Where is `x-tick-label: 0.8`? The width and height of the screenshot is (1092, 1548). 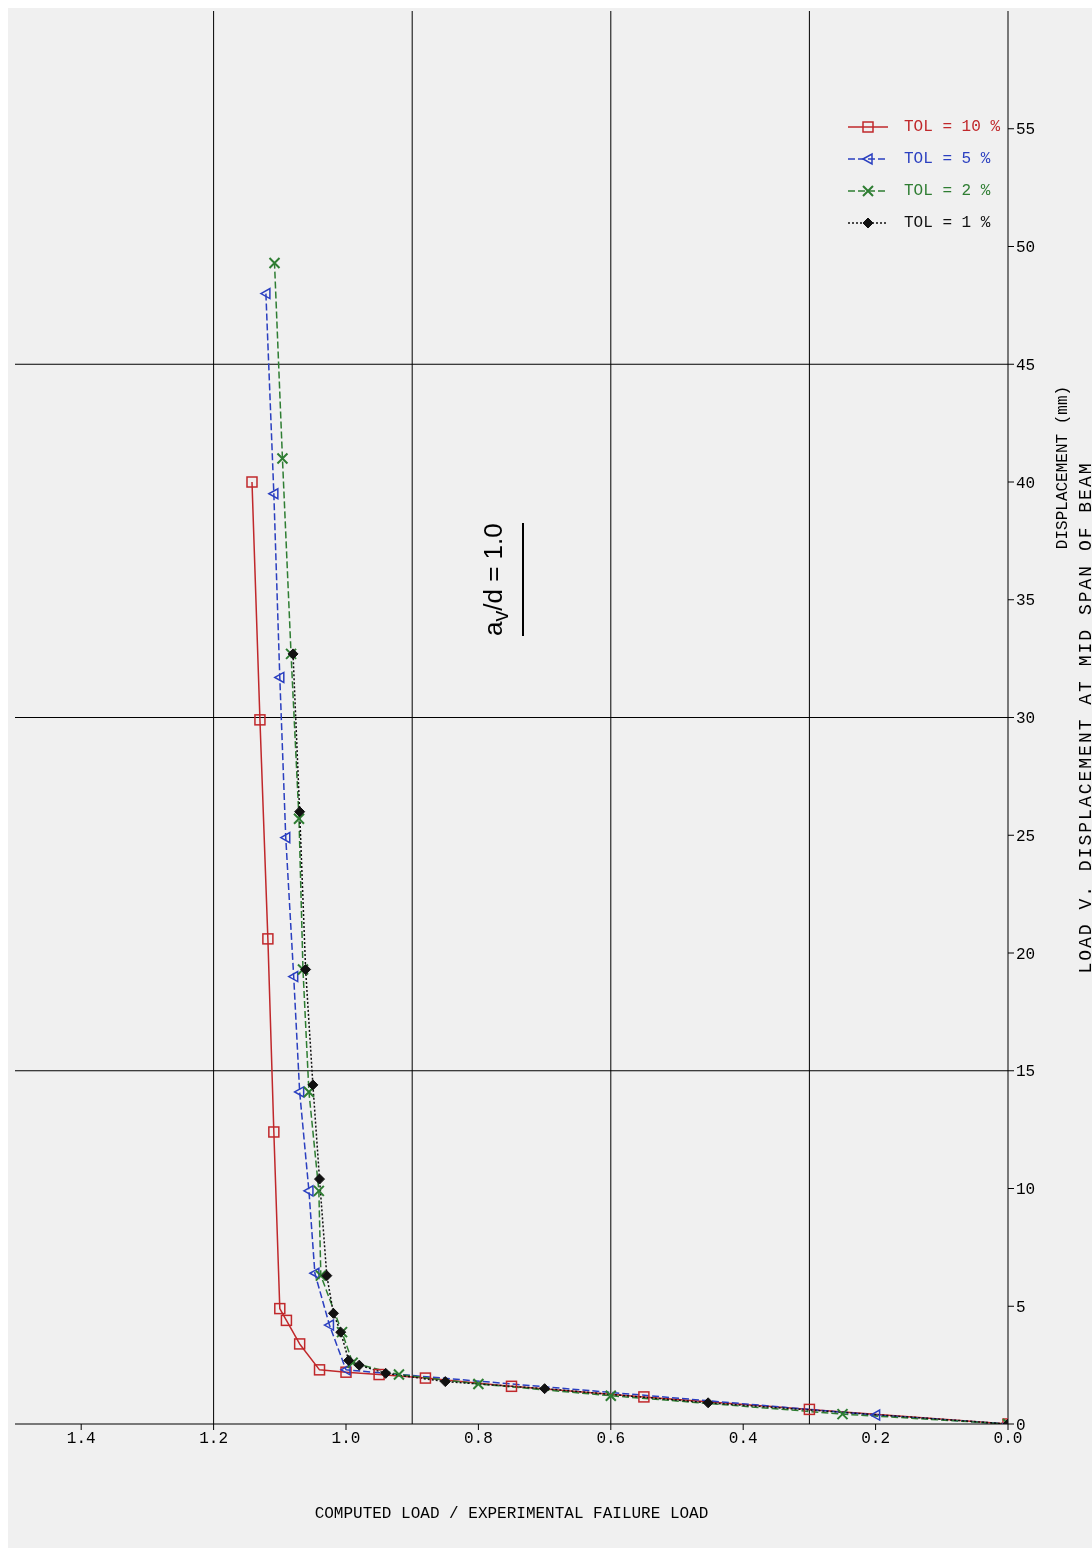
x-tick-label: 0.8 is located at coordinates (478, 1439).